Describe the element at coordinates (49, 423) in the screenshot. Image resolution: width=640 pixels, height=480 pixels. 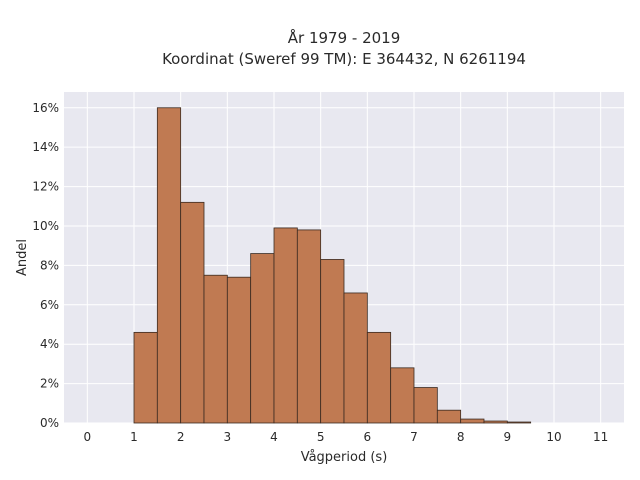
I see `y-tick-label: 0%` at that location.